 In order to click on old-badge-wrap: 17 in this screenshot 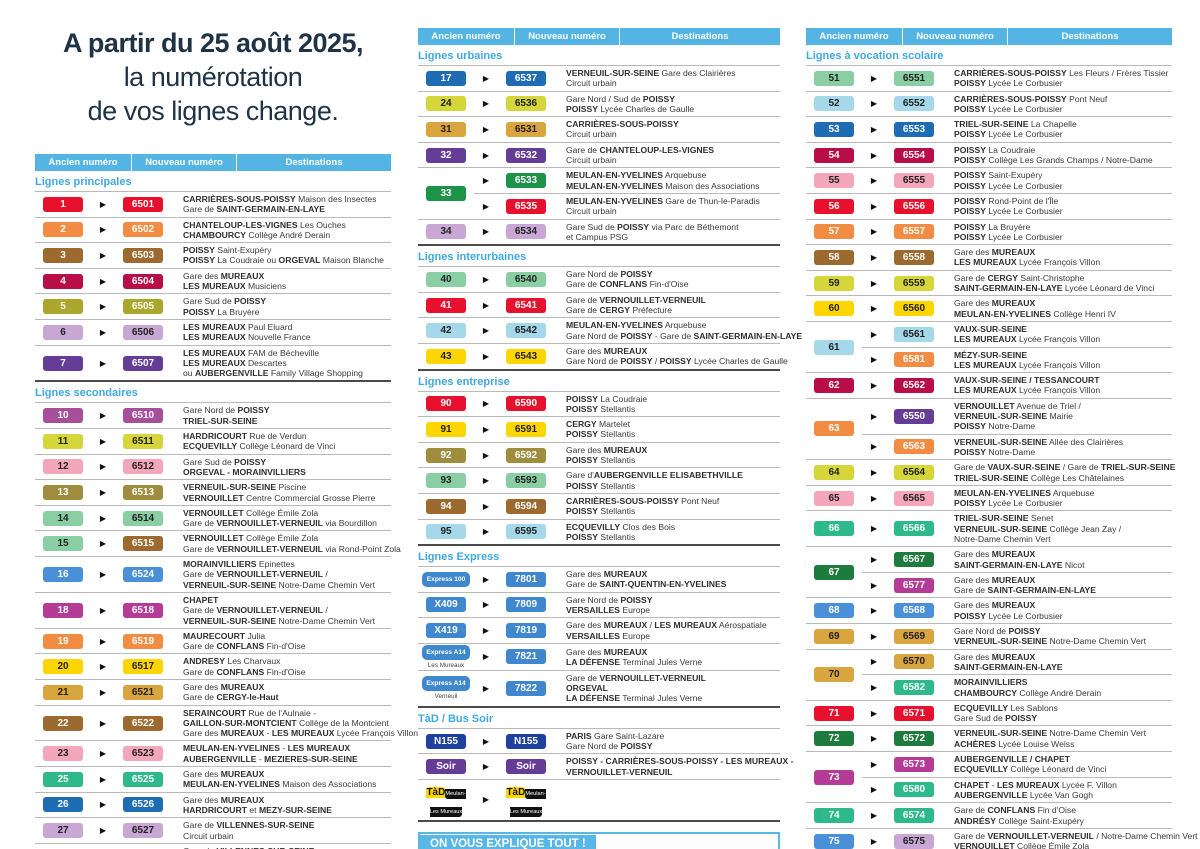, I will do `click(446, 78)`.